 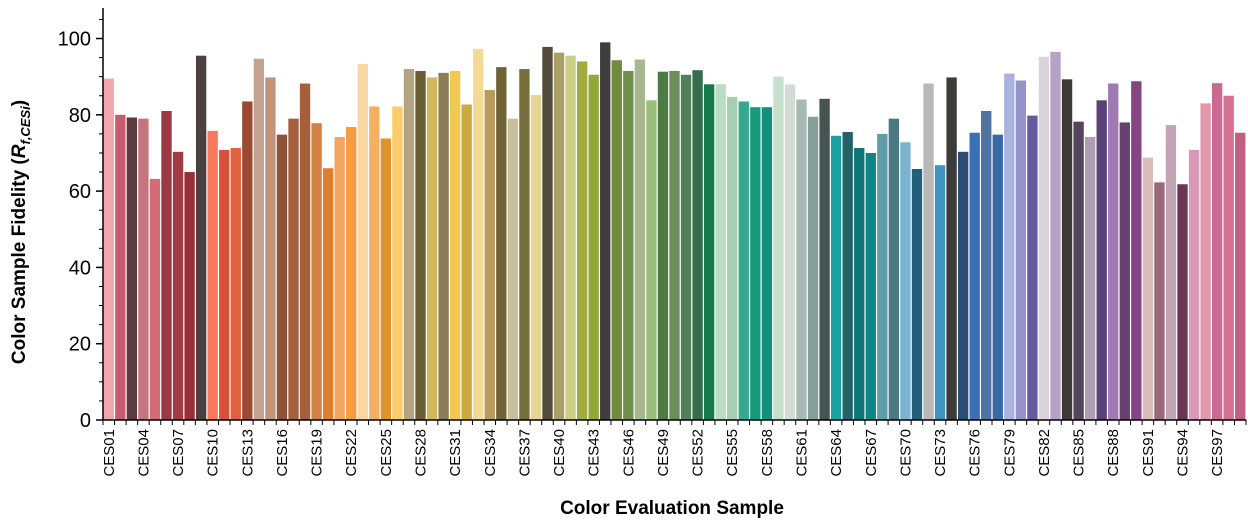 What do you see at coordinates (328, 294) in the screenshot?
I see `bar-ces20` at bounding box center [328, 294].